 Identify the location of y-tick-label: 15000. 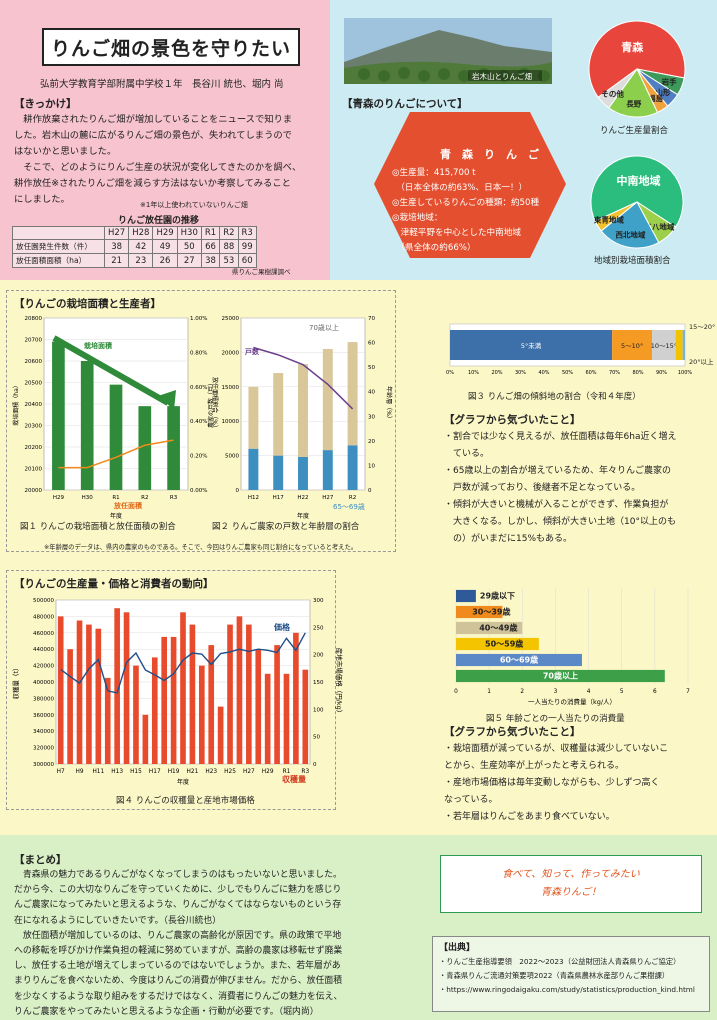
(231, 388).